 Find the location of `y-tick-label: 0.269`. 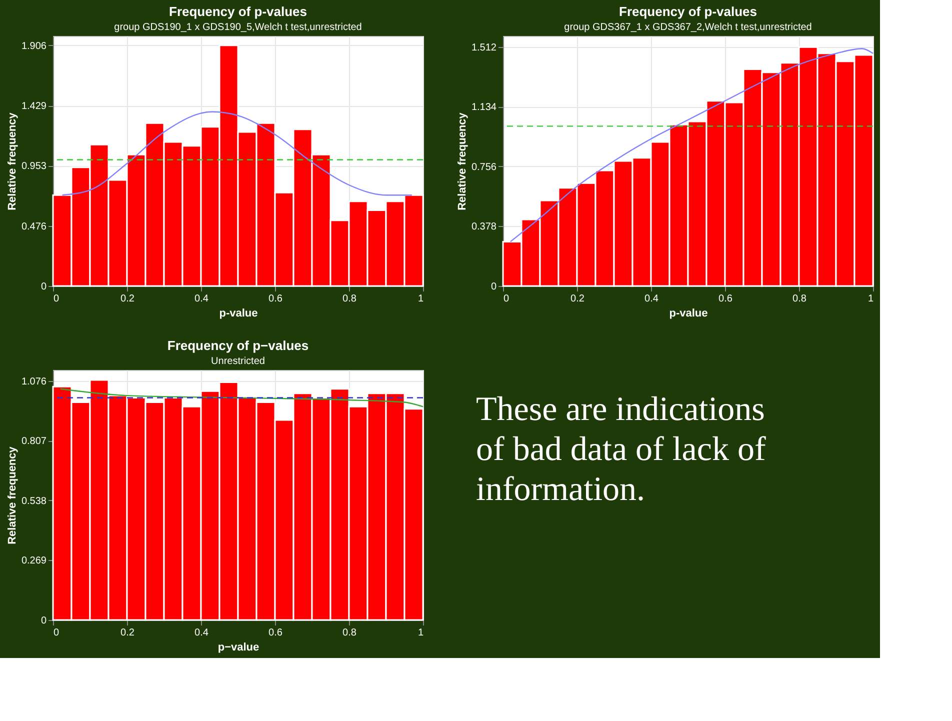

y-tick-label: 0.269 is located at coordinates (34, 561).